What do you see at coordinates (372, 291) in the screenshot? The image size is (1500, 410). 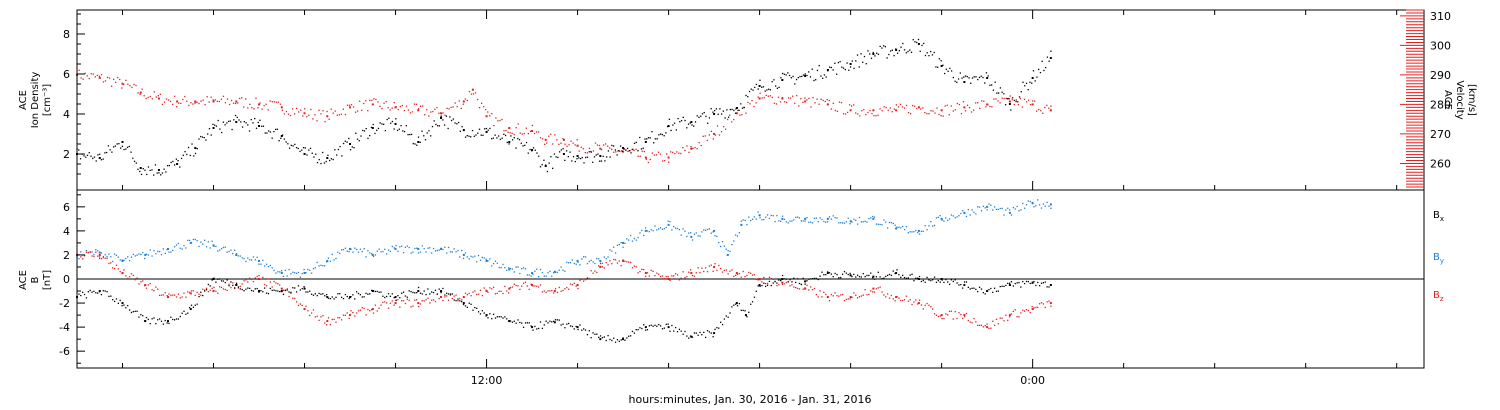 I see `bx-point` at bounding box center [372, 291].